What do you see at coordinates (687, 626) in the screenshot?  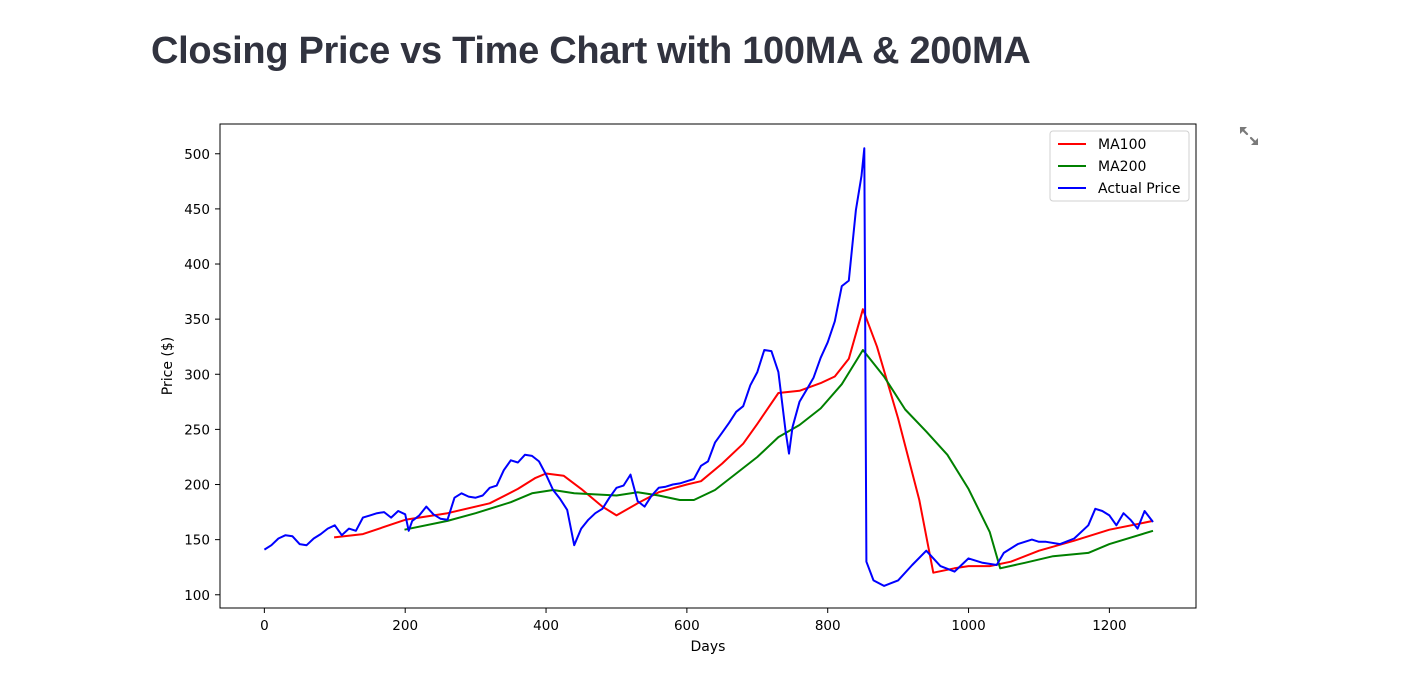 I see `x-tick-label: 600` at bounding box center [687, 626].